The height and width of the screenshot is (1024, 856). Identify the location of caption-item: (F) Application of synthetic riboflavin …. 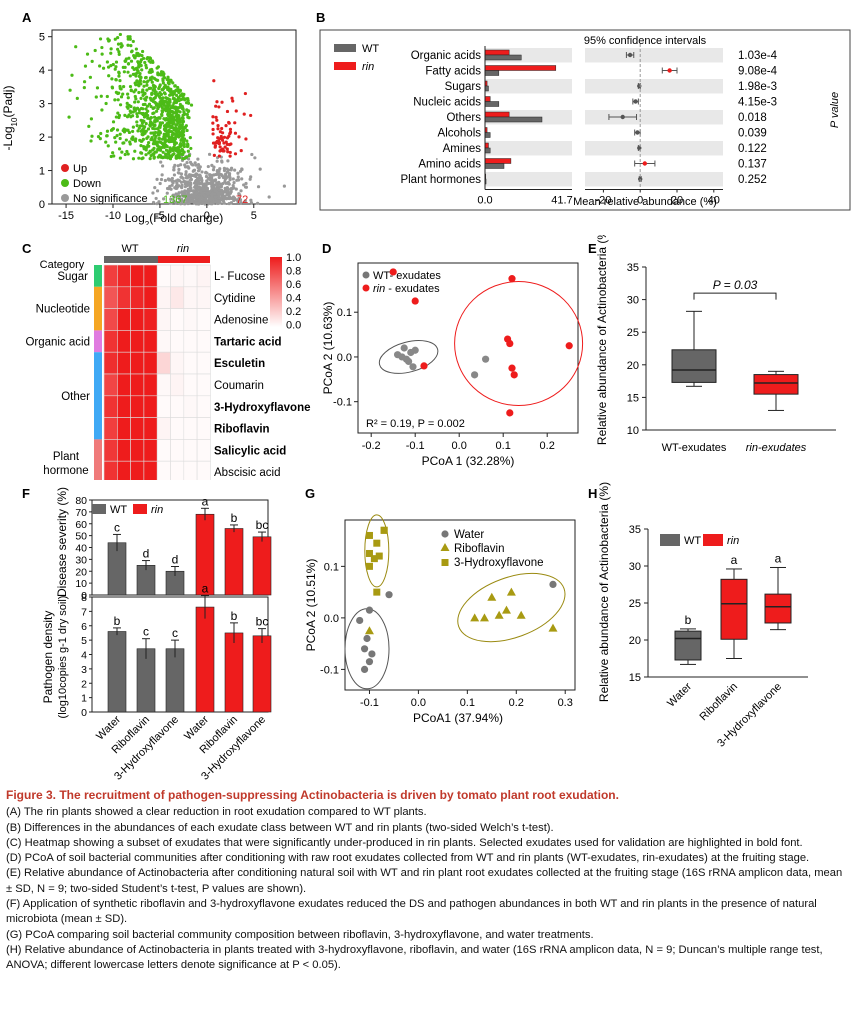
(411, 912).